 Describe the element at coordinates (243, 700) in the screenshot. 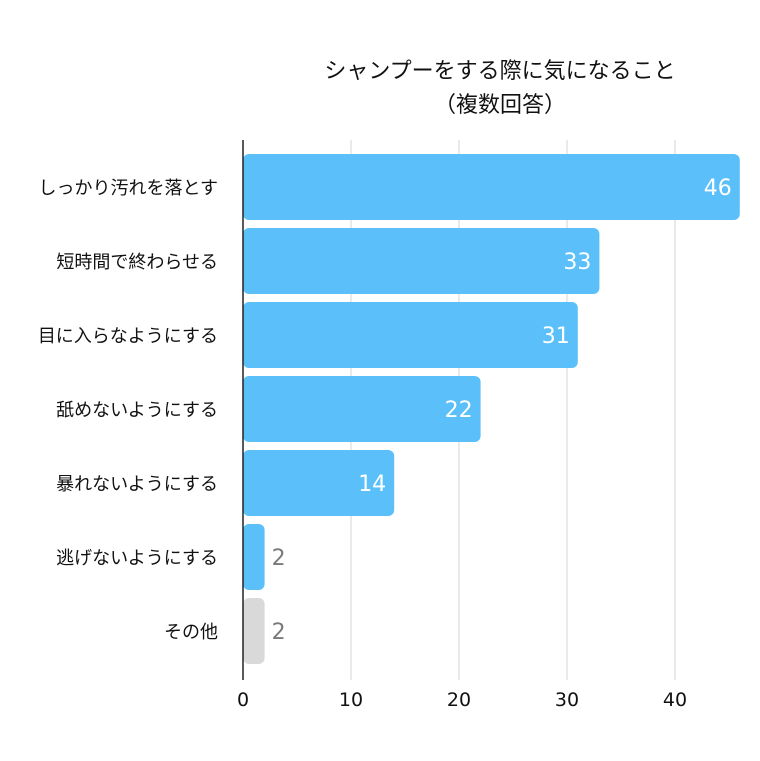

I see `x-tick-label: 0` at that location.